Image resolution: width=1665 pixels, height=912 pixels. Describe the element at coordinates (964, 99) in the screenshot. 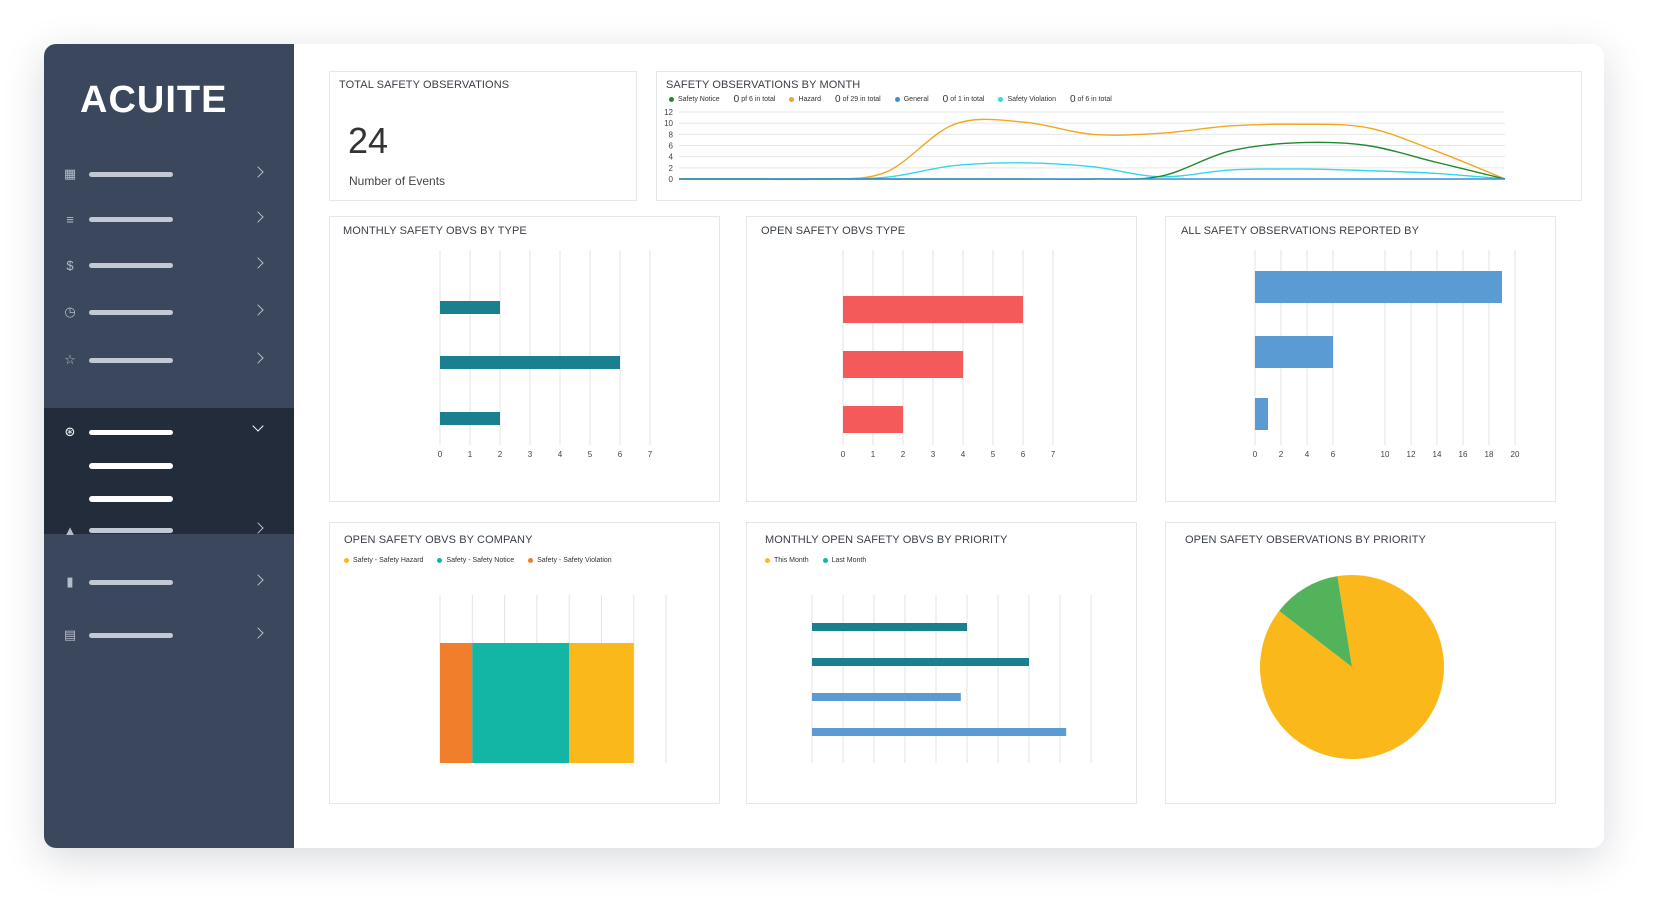

I see `legend-count-item: 0 of 1 in total` at that location.